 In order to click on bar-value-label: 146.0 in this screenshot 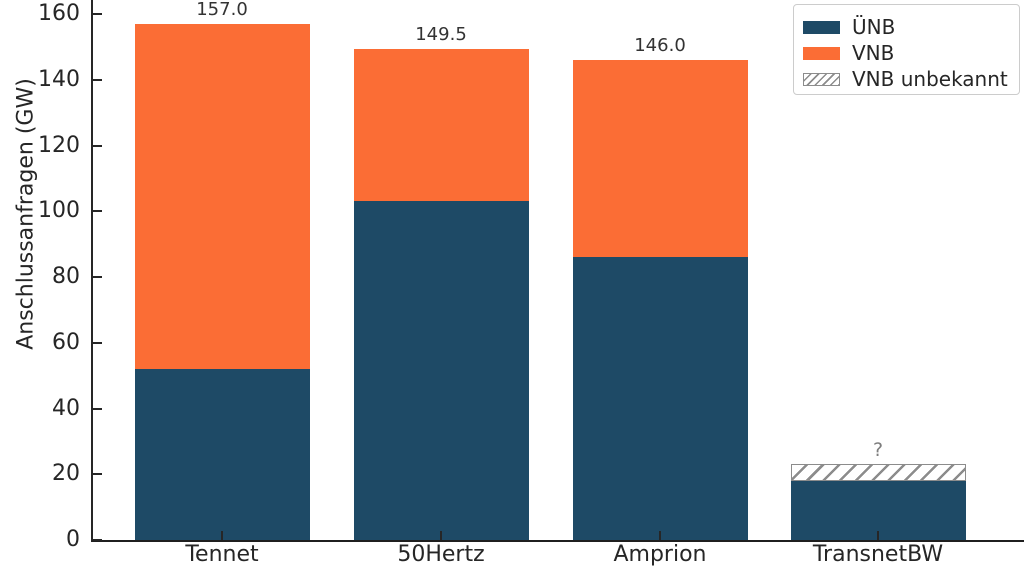, I will do `click(660, 46)`.